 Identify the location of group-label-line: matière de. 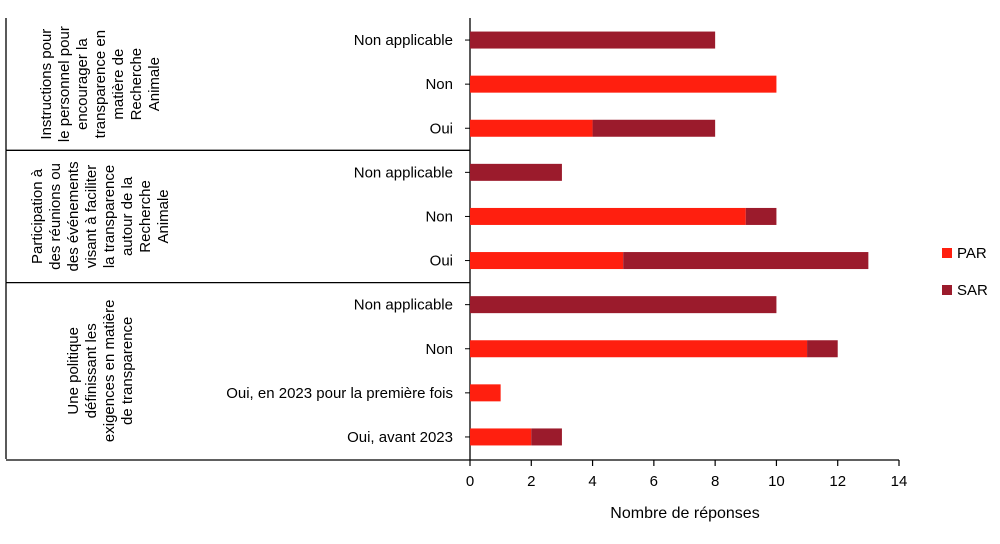
(118, 84).